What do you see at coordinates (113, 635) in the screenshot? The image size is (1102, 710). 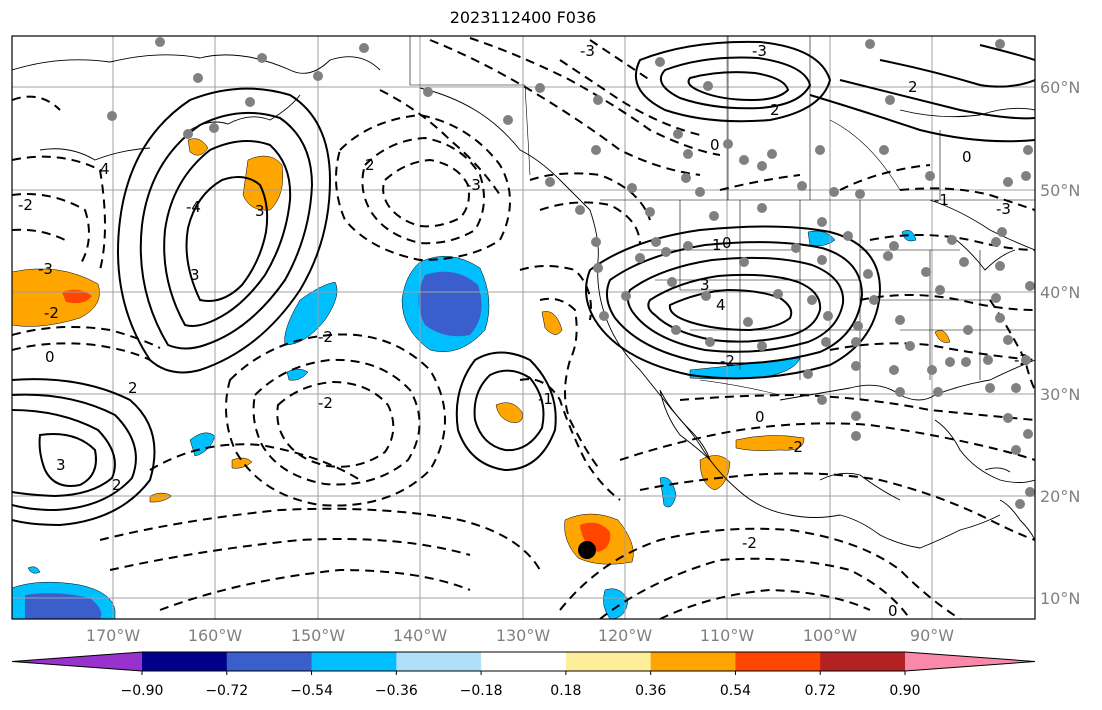 I see `lon-tick-label: 170°W` at bounding box center [113, 635].